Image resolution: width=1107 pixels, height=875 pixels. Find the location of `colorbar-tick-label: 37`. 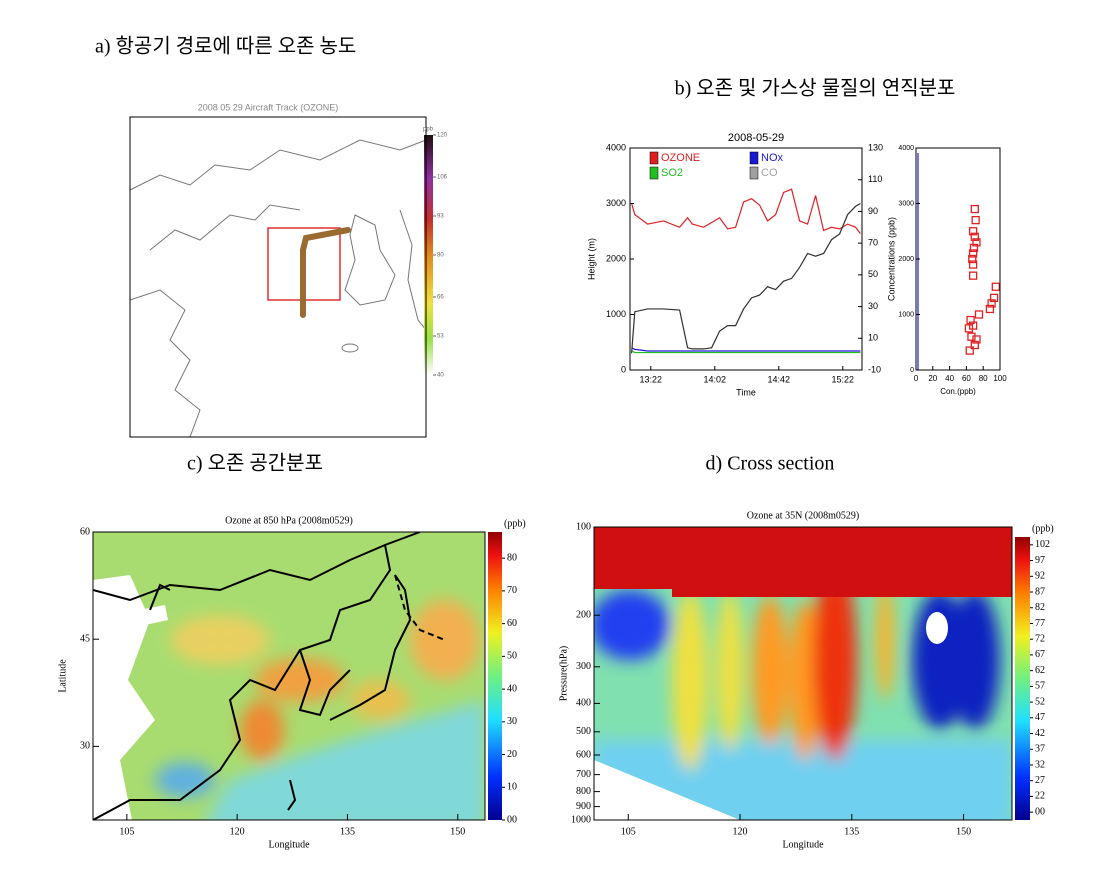

colorbar-tick-label: 37 is located at coordinates (1040, 749).